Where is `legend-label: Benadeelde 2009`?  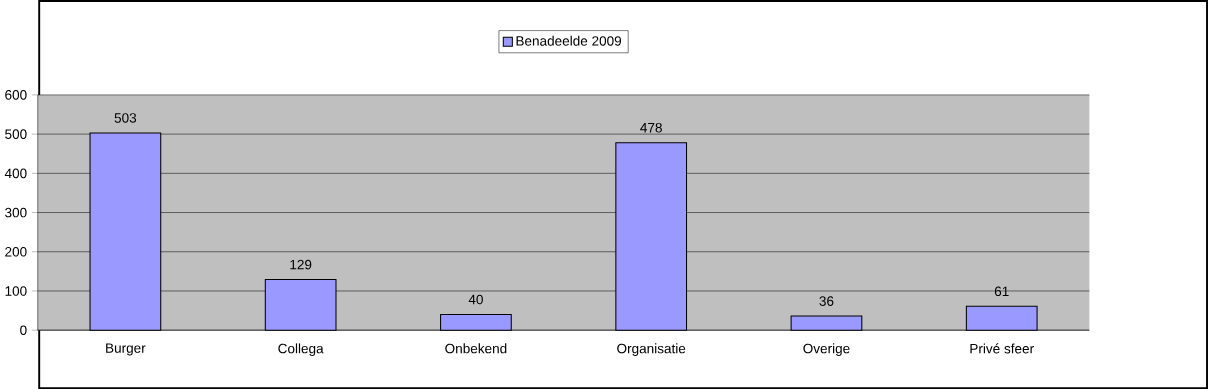
legend-label: Benadeelde 2009 is located at coordinates (569, 40).